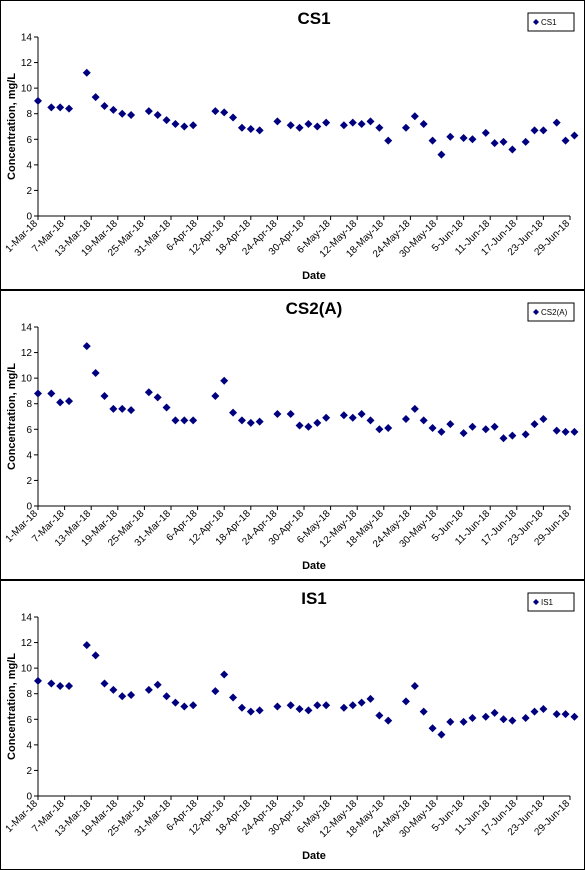 The image size is (585, 870). What do you see at coordinates (27, 669) in the screenshot?
I see `y-tick-label: 10` at bounding box center [27, 669].